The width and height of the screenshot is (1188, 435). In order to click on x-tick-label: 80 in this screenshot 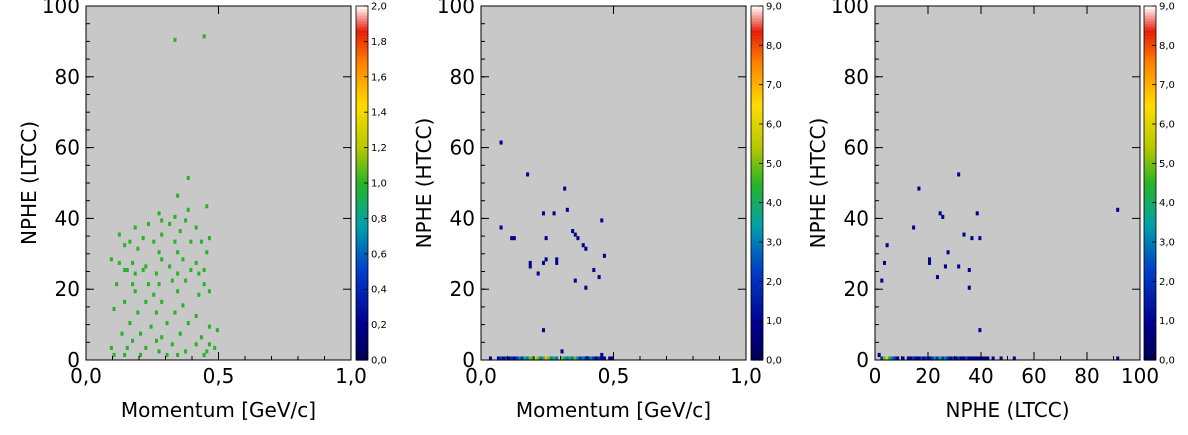, I will do `click(1086, 376)`.